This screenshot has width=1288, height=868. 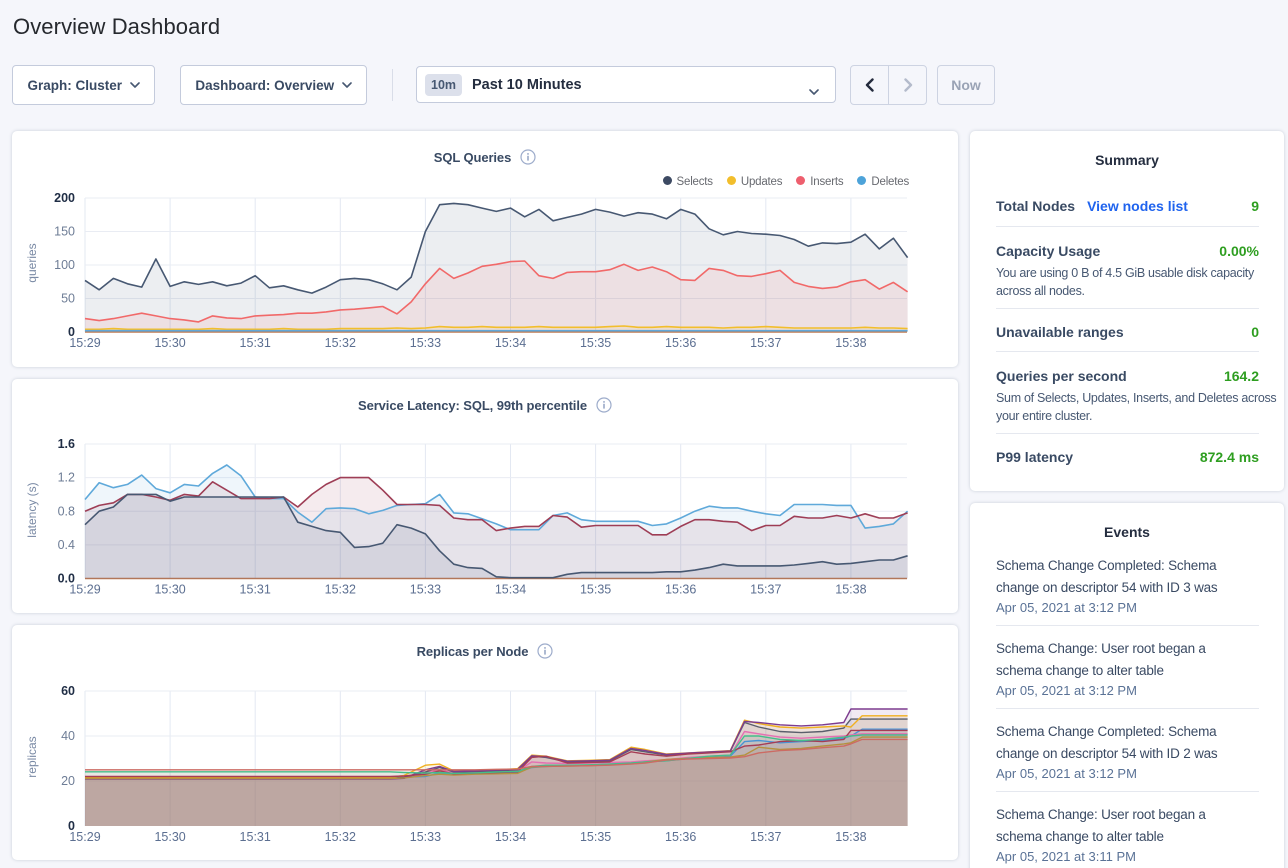 I want to click on svg-text: 1.2, so click(x=66, y=478).